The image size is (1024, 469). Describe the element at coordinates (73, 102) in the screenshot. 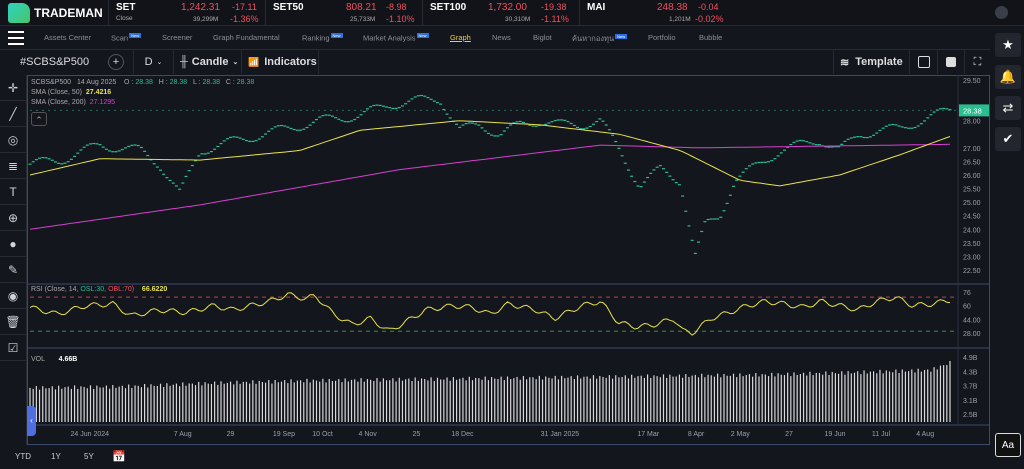

I see `sma200-legend: SMA (Close, 200) 27.1295` at that location.